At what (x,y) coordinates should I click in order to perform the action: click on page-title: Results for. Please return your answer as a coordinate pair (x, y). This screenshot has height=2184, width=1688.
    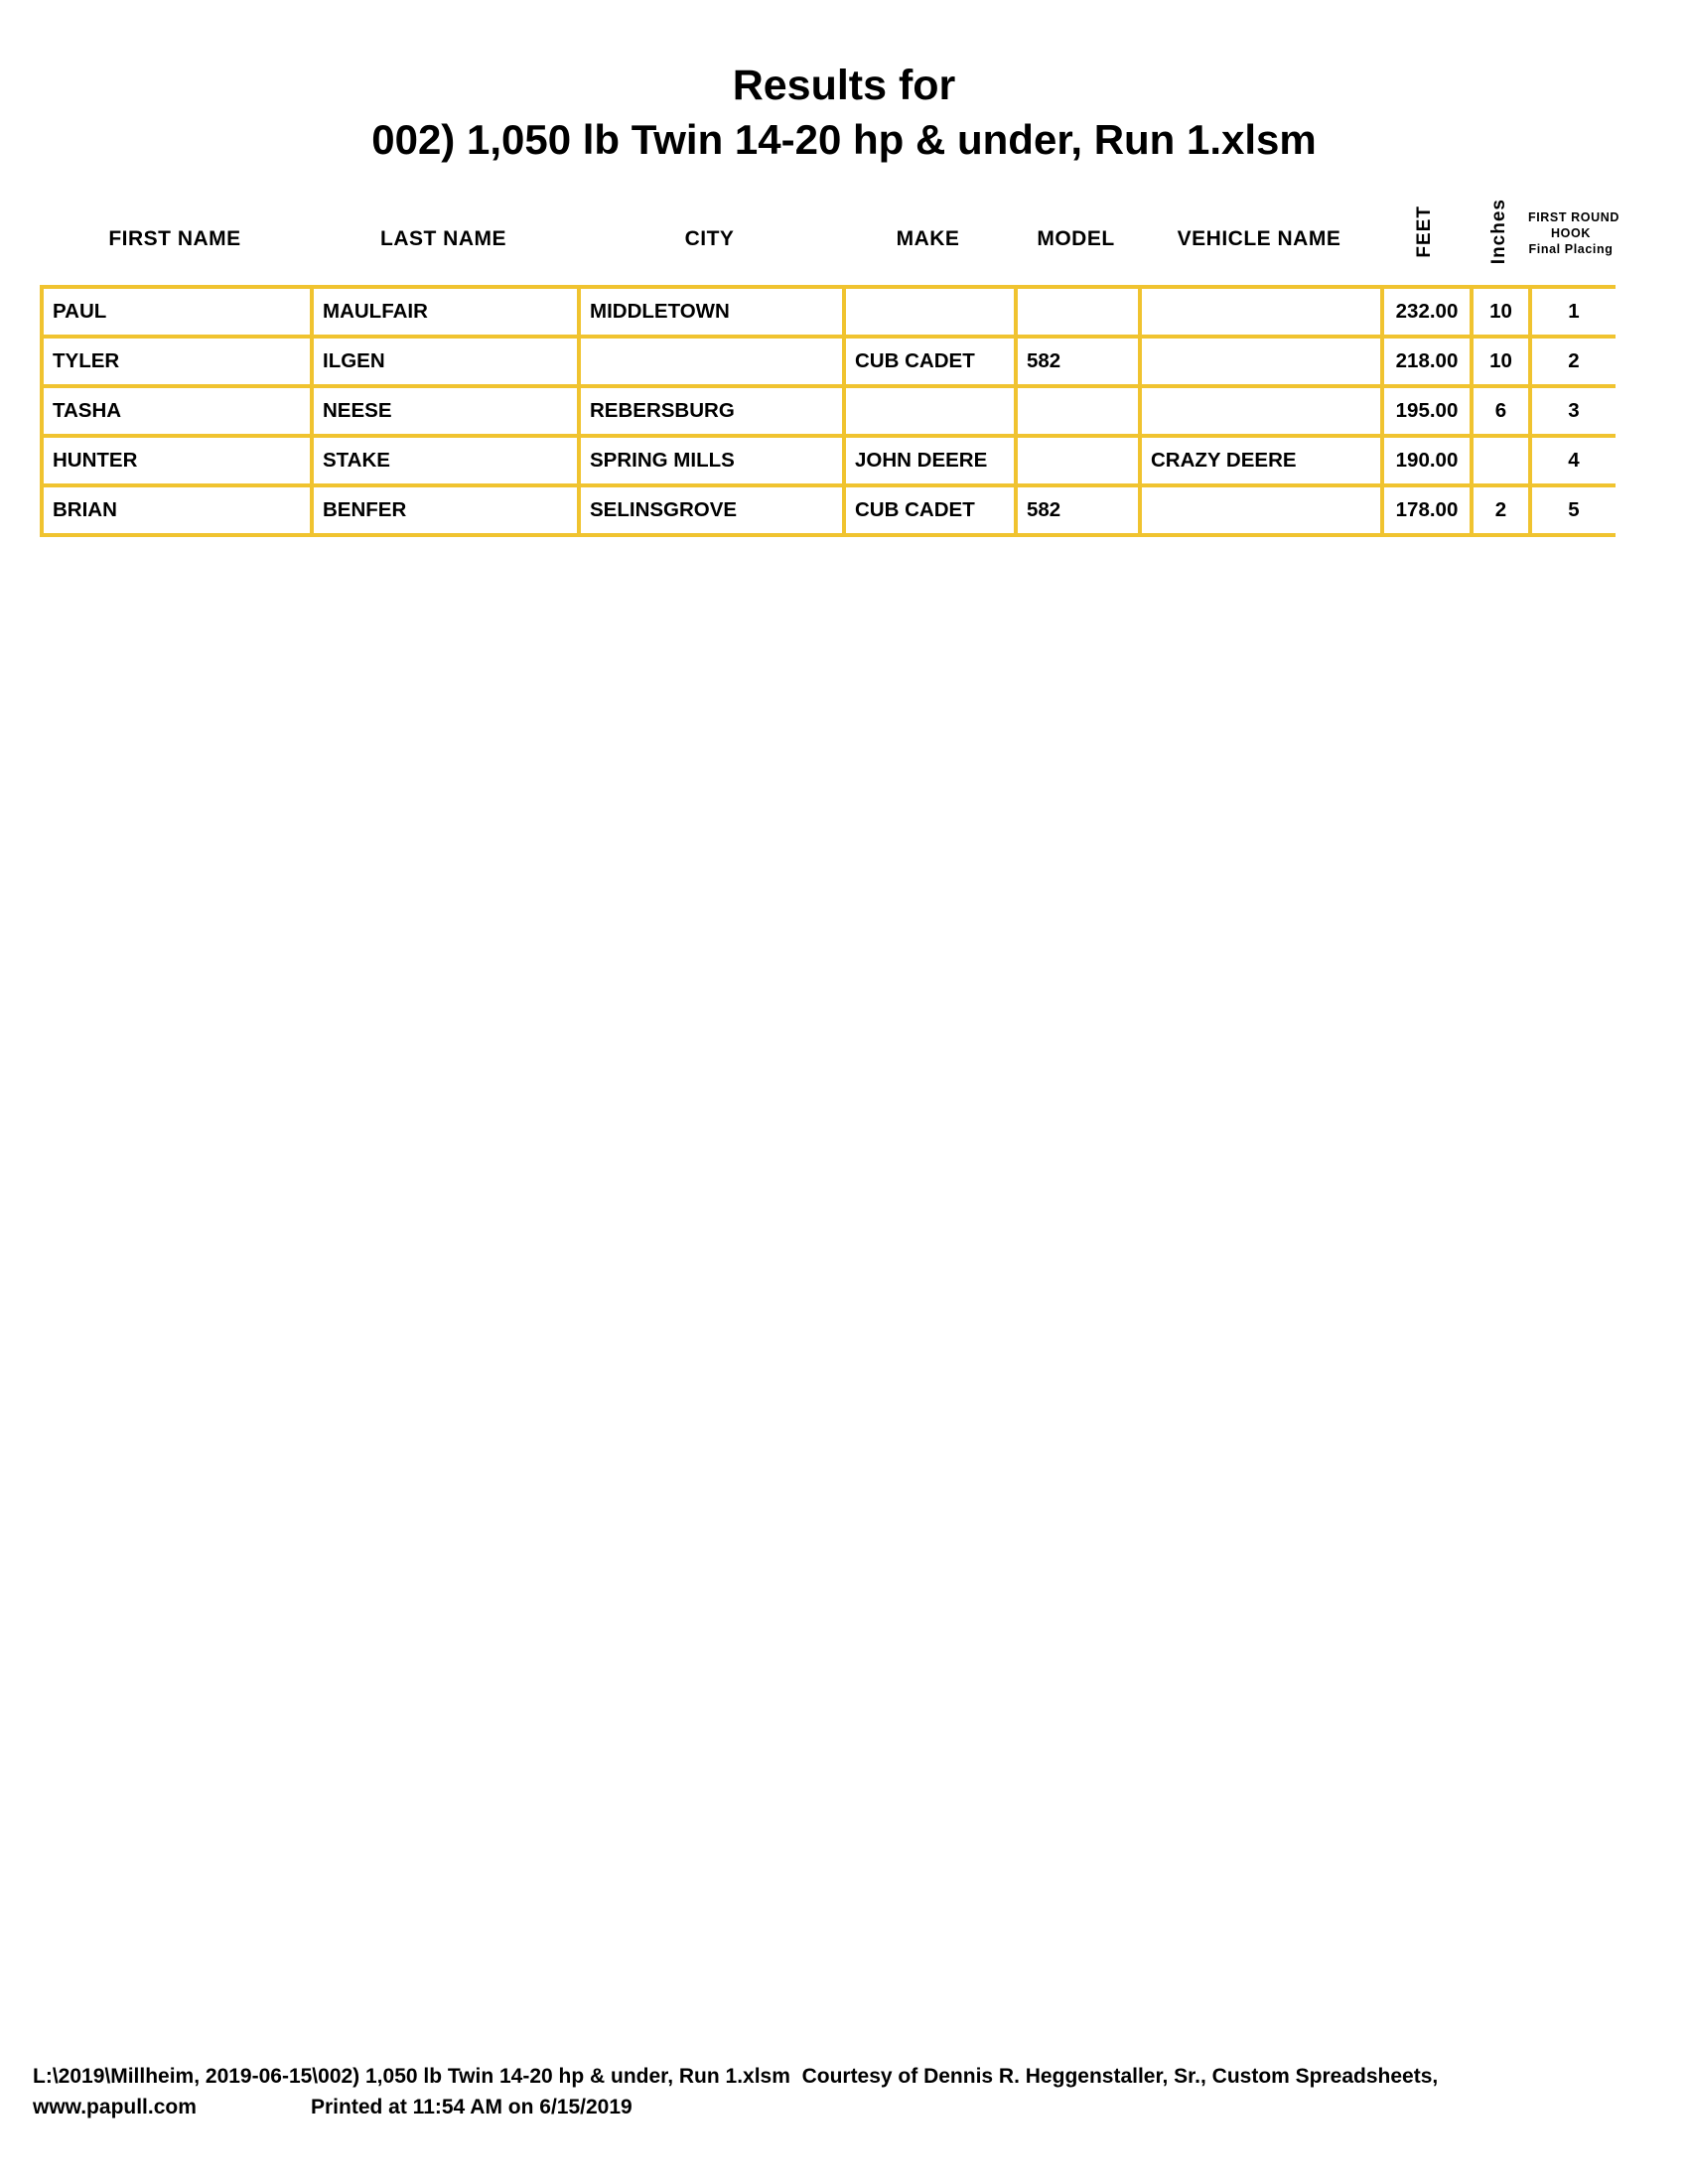
    Looking at the image, I should click on (844, 85).